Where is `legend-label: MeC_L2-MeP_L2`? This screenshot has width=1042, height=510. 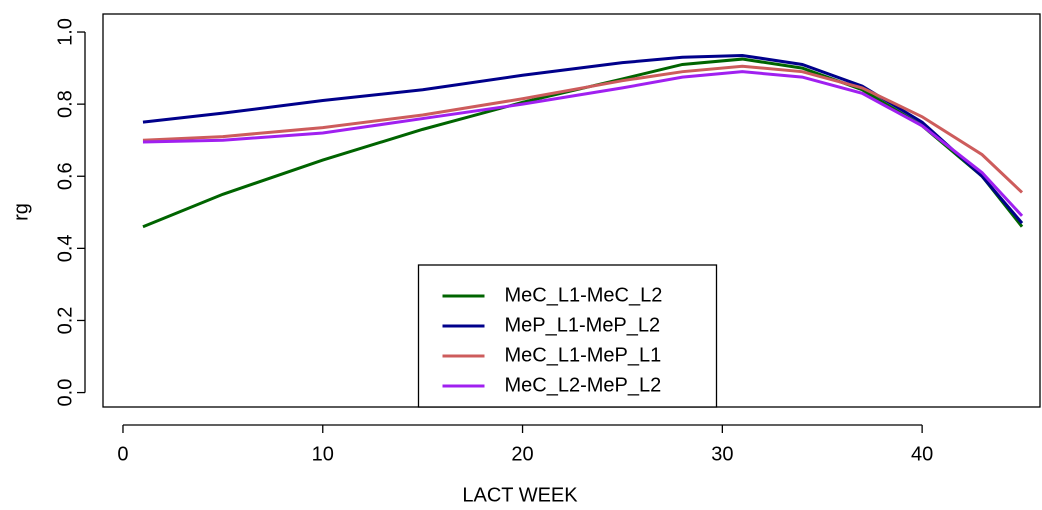
legend-label: MeC_L2-MeP_L2 is located at coordinates (583, 385).